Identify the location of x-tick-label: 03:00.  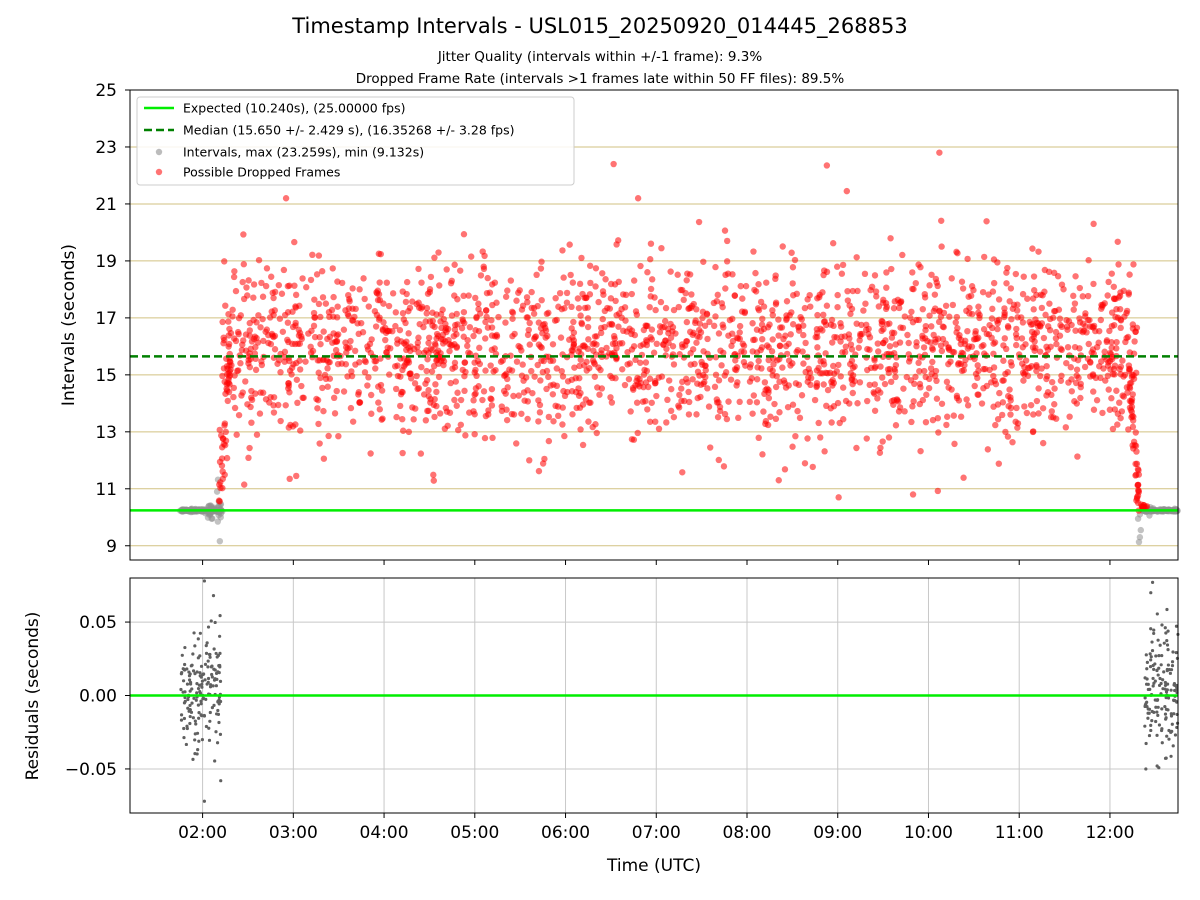
(293, 833).